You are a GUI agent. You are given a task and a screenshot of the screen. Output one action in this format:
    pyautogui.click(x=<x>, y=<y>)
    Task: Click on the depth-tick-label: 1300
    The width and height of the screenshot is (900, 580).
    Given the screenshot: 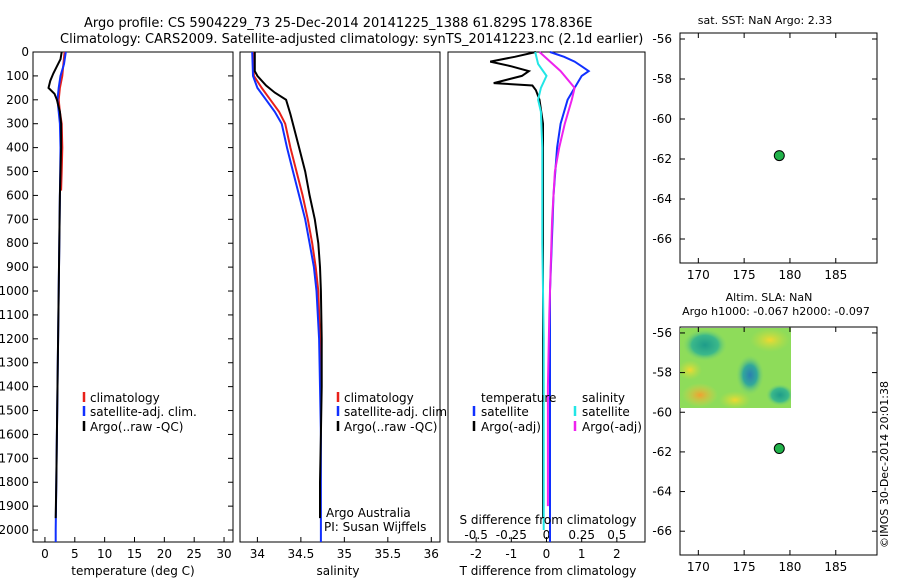 What is the action you would take?
    pyautogui.click(x=14, y=363)
    